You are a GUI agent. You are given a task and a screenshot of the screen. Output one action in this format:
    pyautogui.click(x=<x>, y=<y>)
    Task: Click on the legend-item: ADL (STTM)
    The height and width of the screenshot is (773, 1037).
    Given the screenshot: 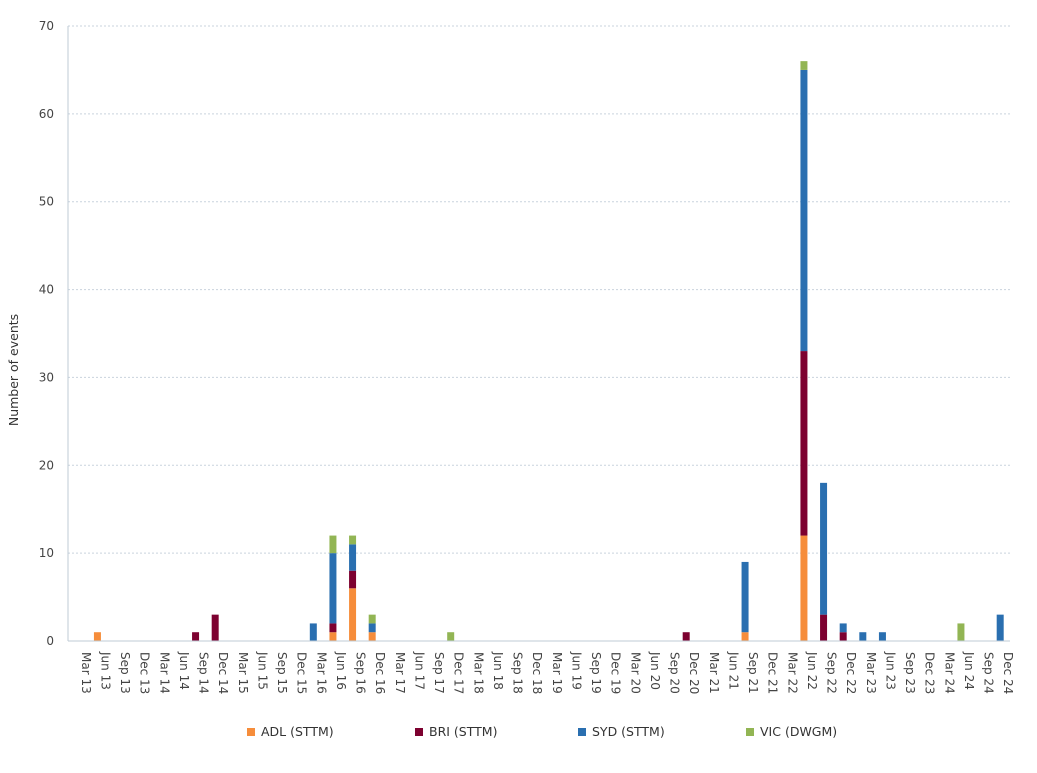 What is the action you would take?
    pyautogui.click(x=290, y=731)
    